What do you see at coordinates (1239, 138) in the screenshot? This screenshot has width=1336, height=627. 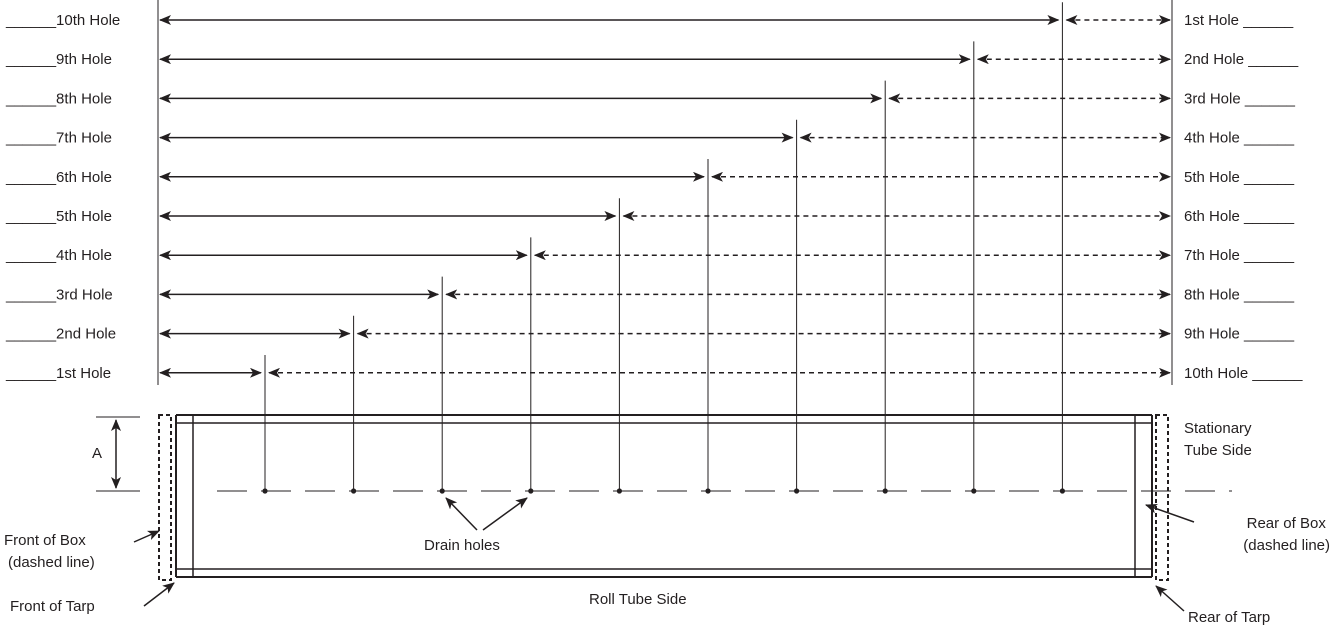 I see `right-hole-label: 4th Hole ______` at bounding box center [1239, 138].